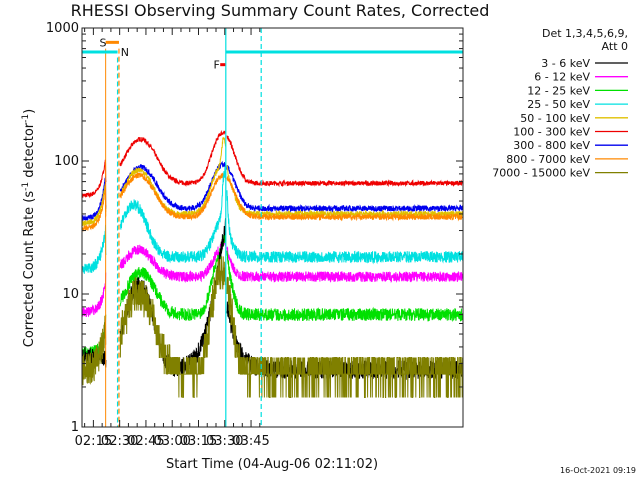 The width and height of the screenshot is (640, 480). Describe the element at coordinates (551, 132) in the screenshot. I see `legend-label: 100 - 300 keV` at that location.